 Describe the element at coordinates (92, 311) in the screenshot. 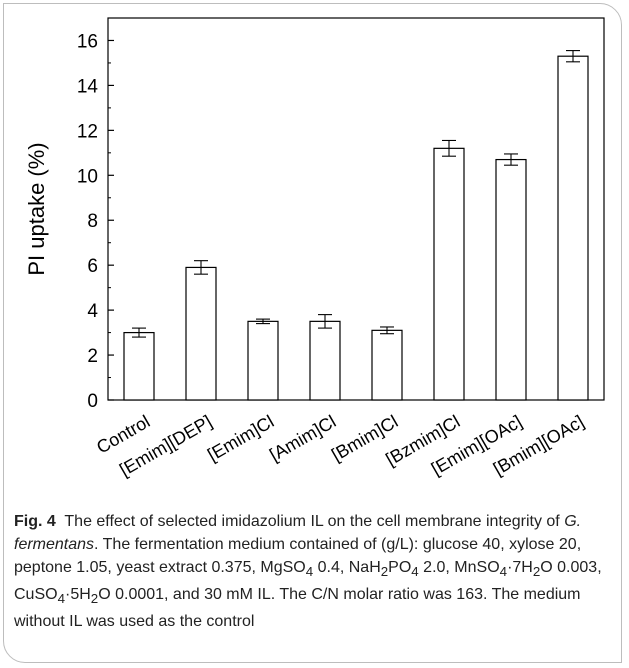

I see `y-tick-label: 4` at that location.